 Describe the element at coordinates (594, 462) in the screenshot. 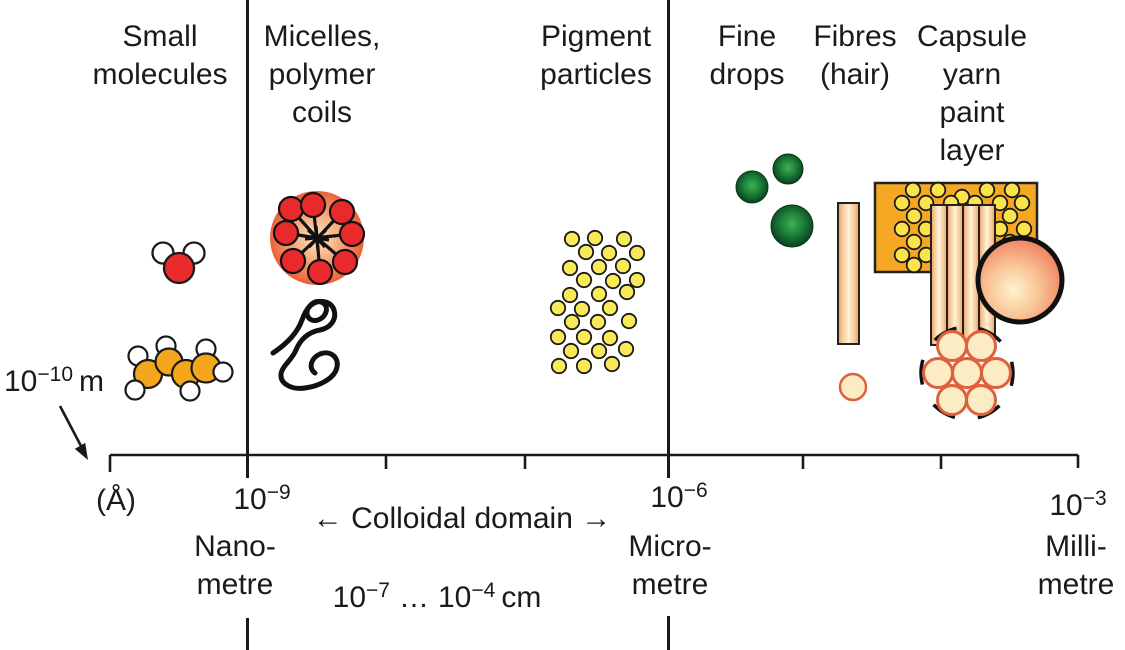

I see `size-axis` at that location.